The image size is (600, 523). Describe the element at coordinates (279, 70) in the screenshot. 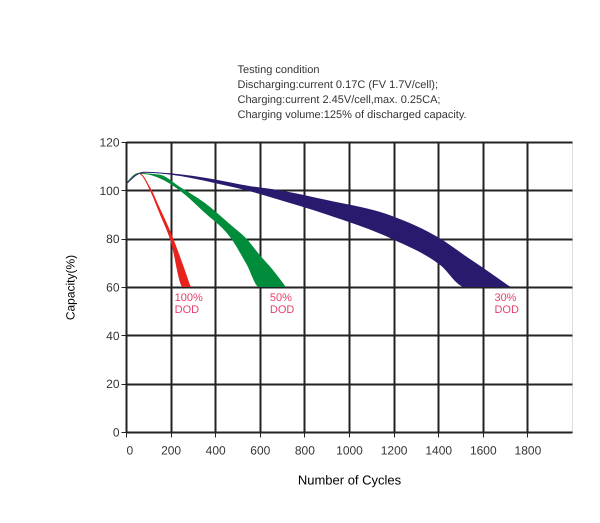

I see `text: Testing condition` at that location.